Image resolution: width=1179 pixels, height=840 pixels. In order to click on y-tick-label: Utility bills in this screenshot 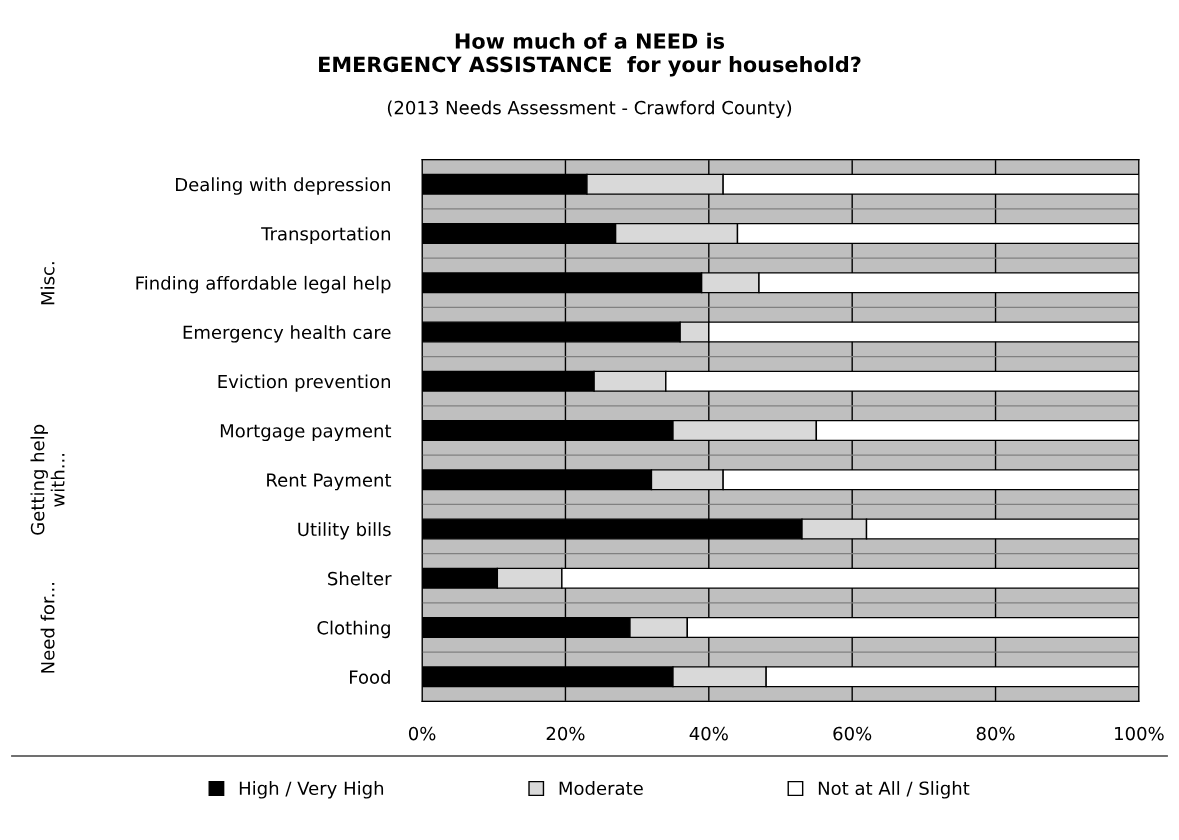, I will do `click(344, 531)`.